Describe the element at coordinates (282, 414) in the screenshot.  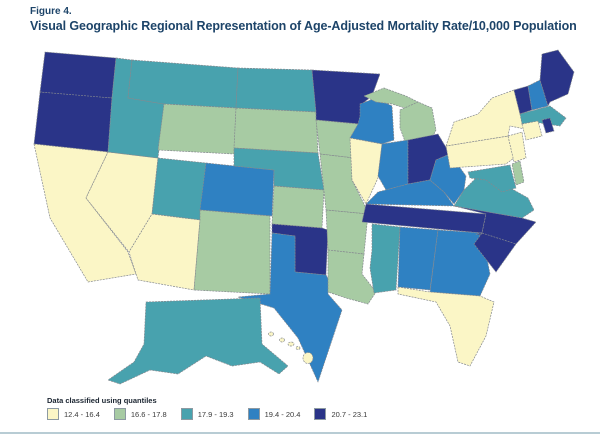
I see `legend-label: 19.4 - 20.4` at that location.